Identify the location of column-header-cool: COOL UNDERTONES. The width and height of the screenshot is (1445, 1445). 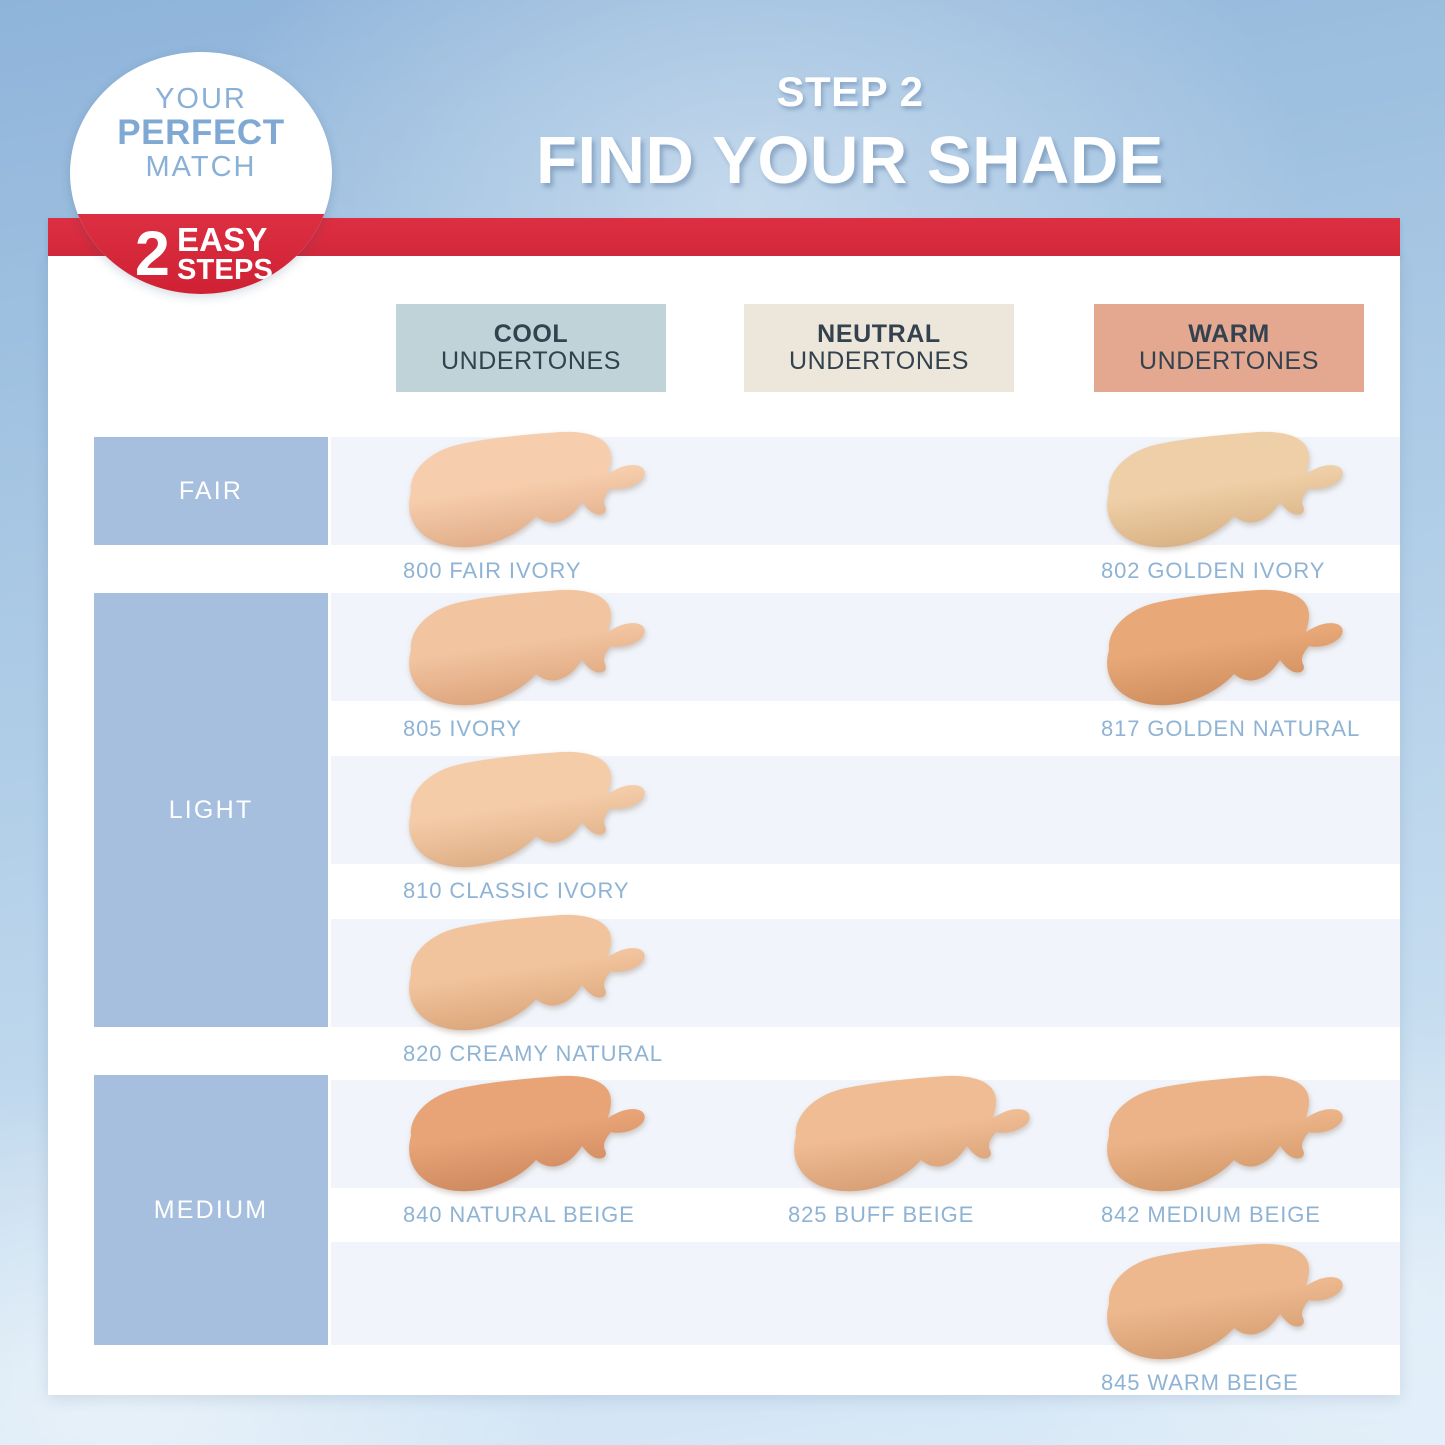
(531, 348).